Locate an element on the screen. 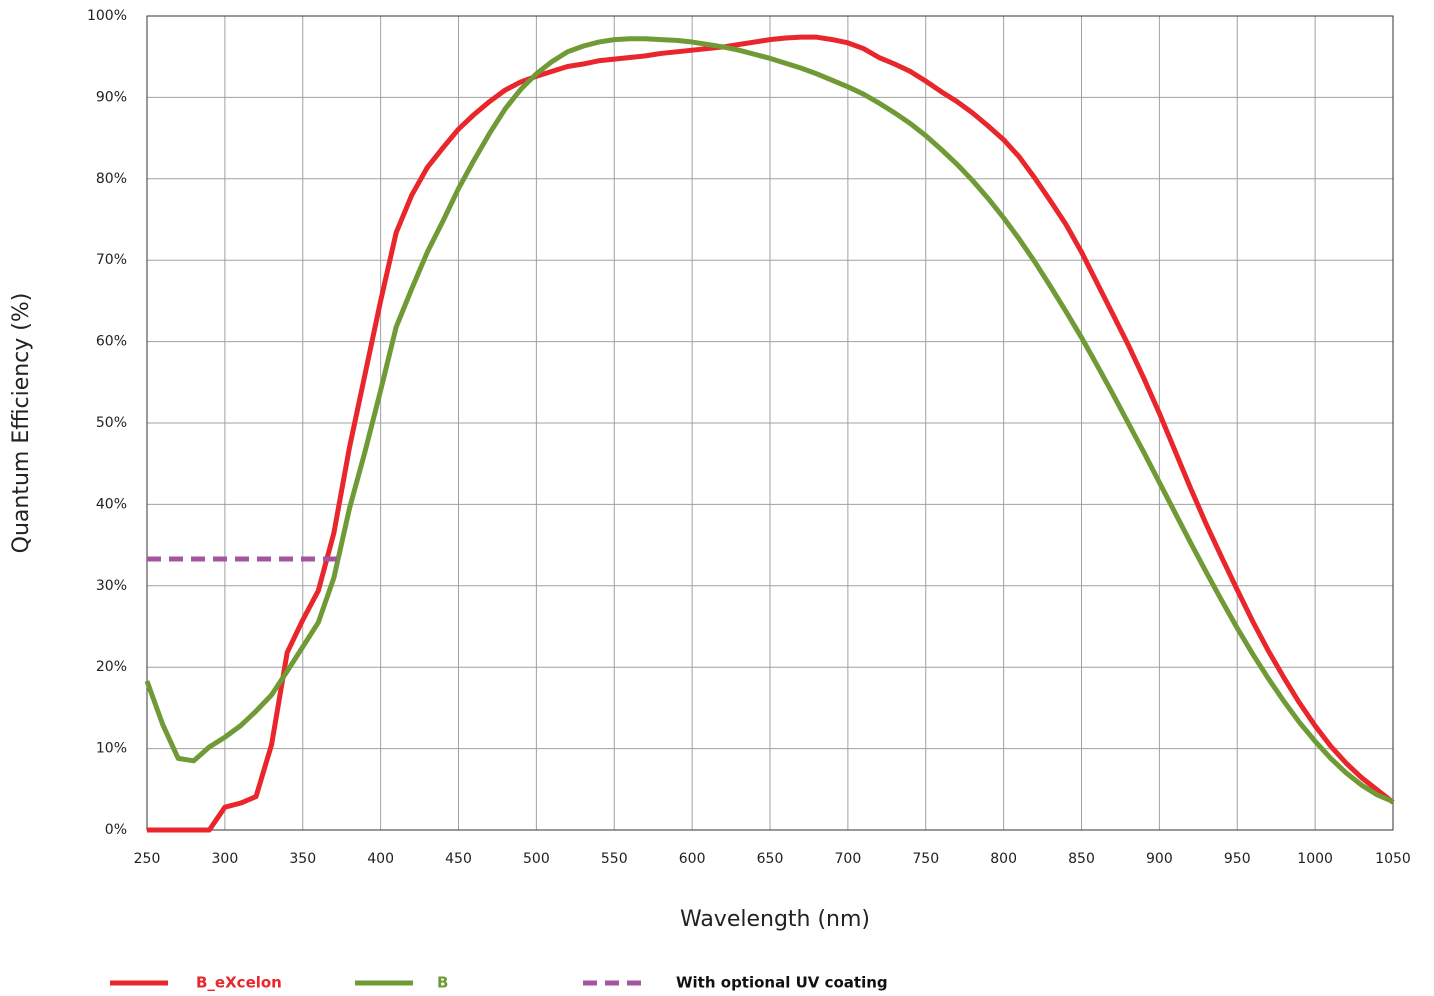 Image resolution: width=1434 pixels, height=996 pixels. y-tick-label: 60% is located at coordinates (111, 342).